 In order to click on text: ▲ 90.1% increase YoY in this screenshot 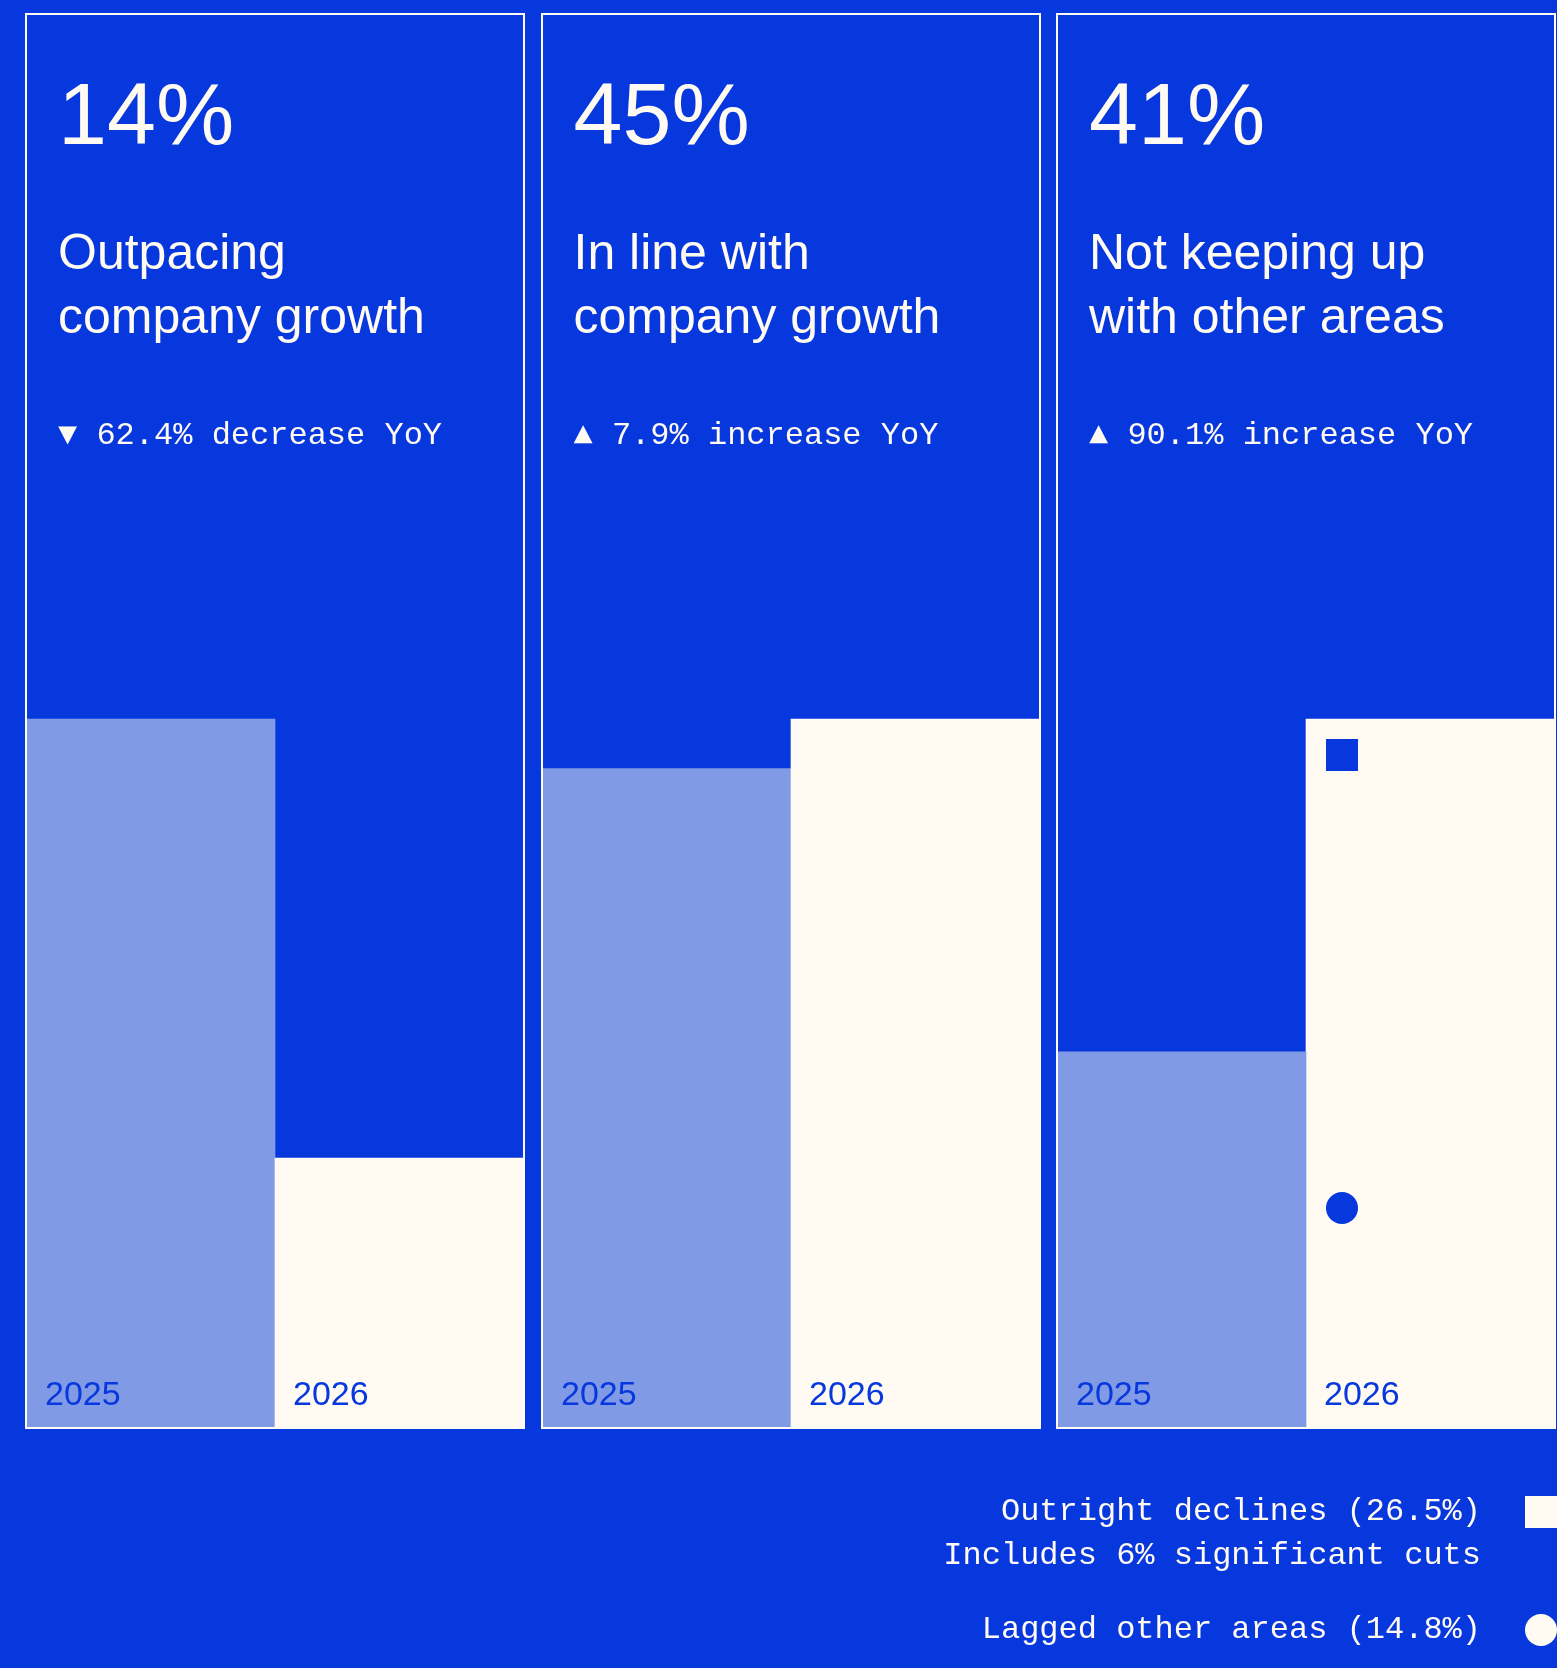, I will do `click(1281, 435)`.